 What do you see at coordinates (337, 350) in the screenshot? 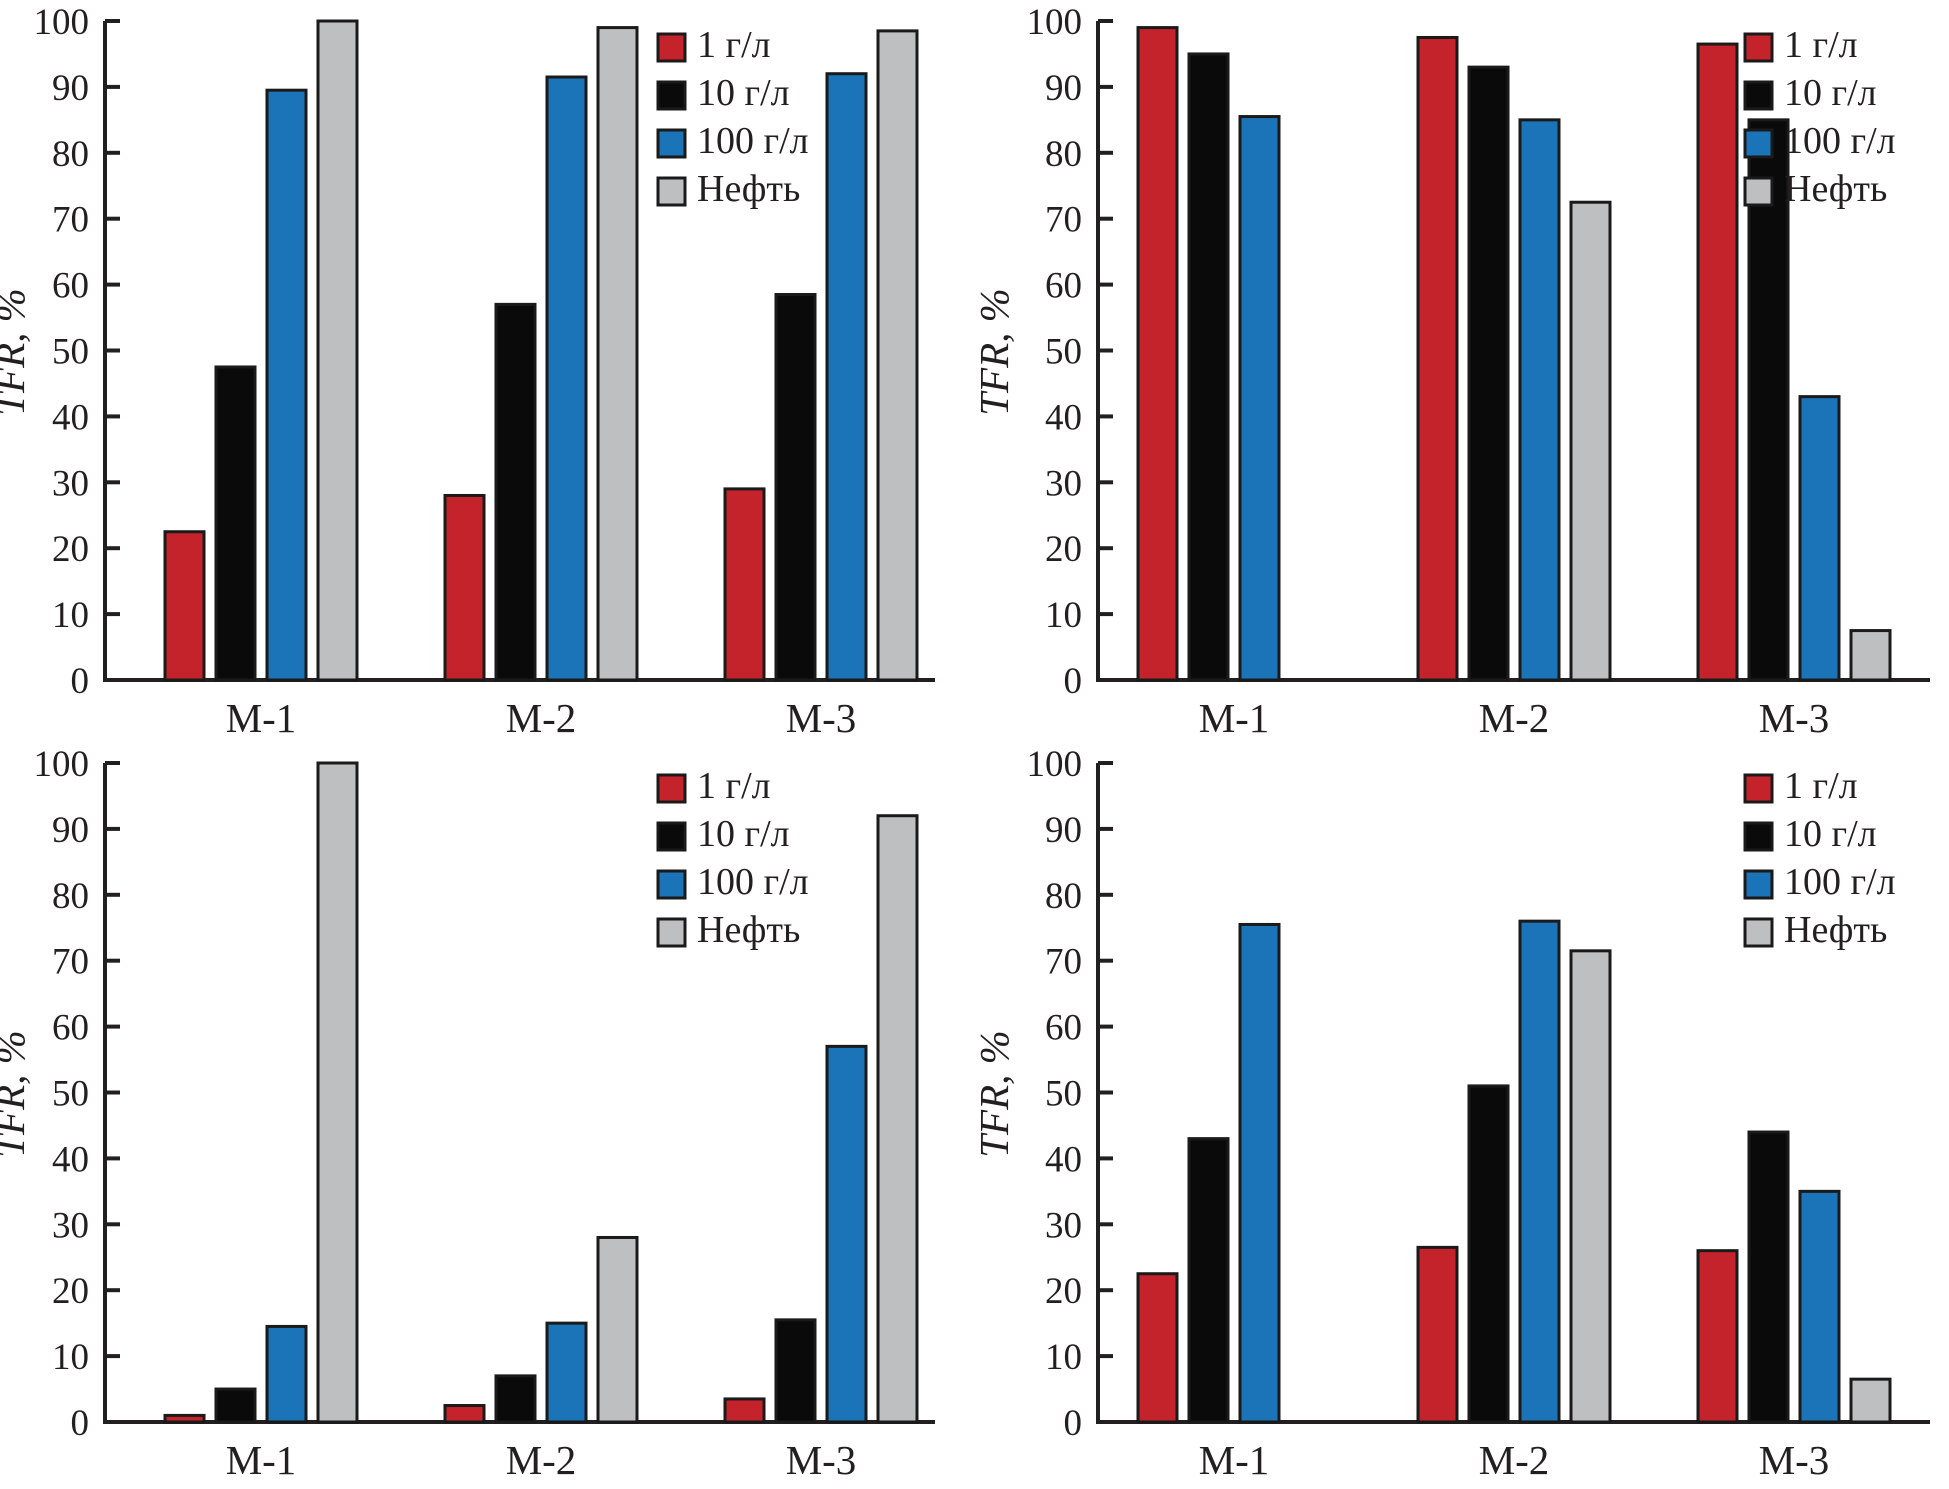
I see `bar-top-left-М-1-s3` at bounding box center [337, 350].